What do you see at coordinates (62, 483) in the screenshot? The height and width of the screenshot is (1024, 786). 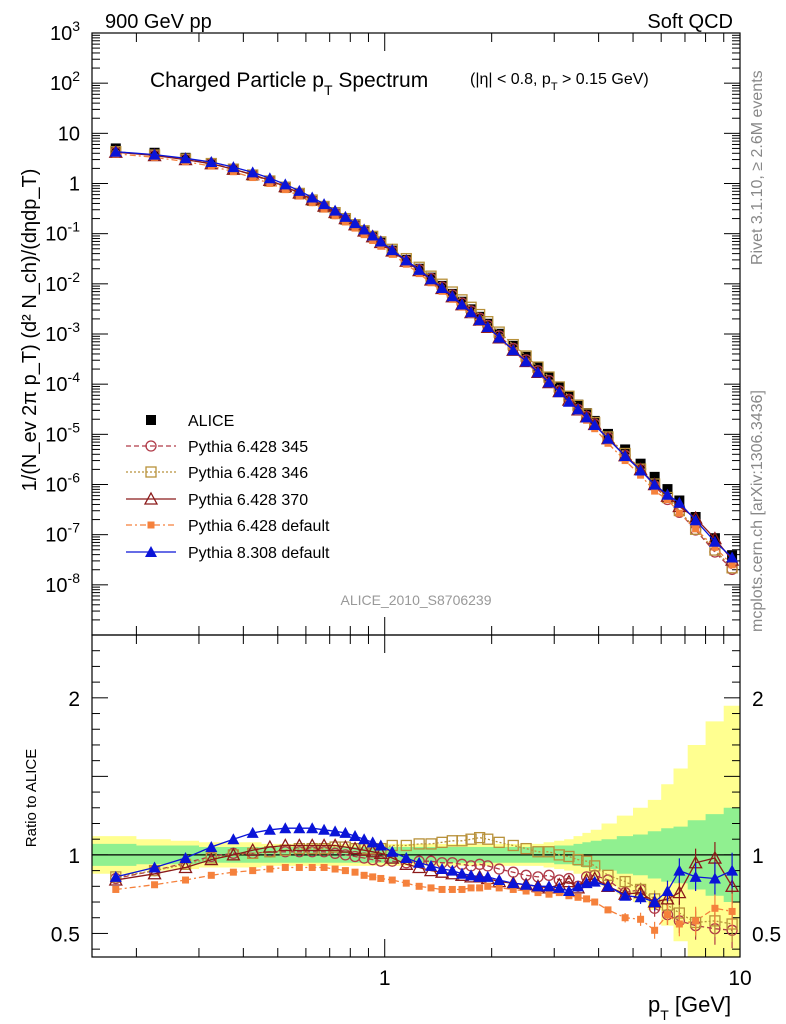 I see `y-tick-label: 10⁻⁶` at bounding box center [62, 483].